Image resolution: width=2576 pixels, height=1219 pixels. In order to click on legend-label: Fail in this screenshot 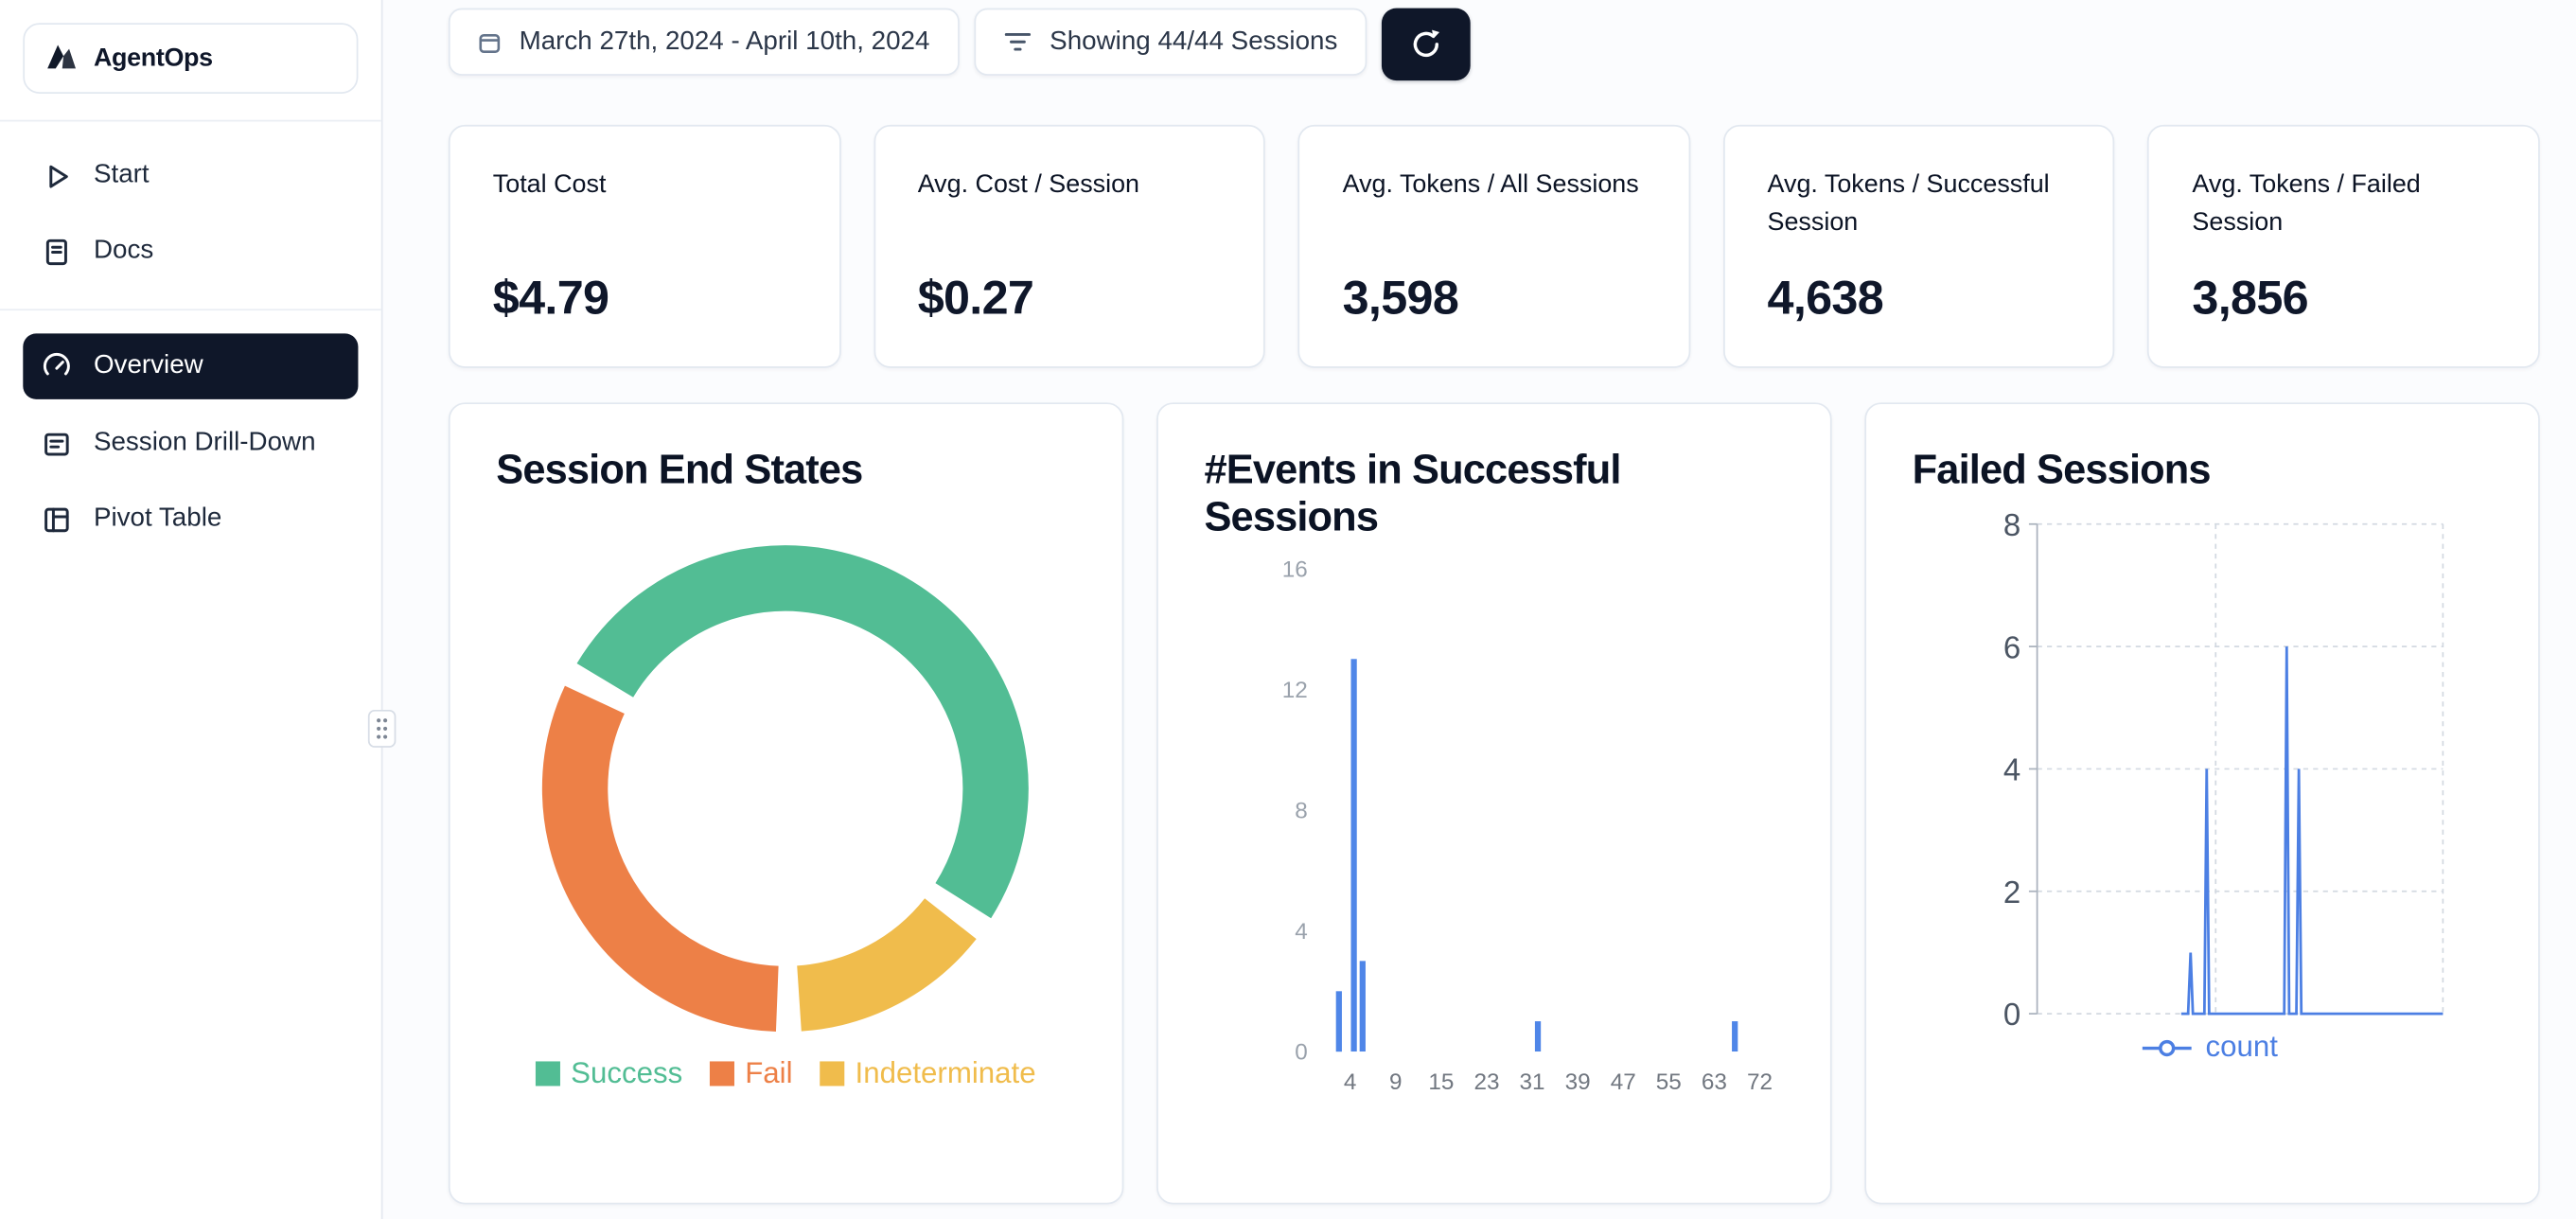, I will do `click(769, 1072)`.